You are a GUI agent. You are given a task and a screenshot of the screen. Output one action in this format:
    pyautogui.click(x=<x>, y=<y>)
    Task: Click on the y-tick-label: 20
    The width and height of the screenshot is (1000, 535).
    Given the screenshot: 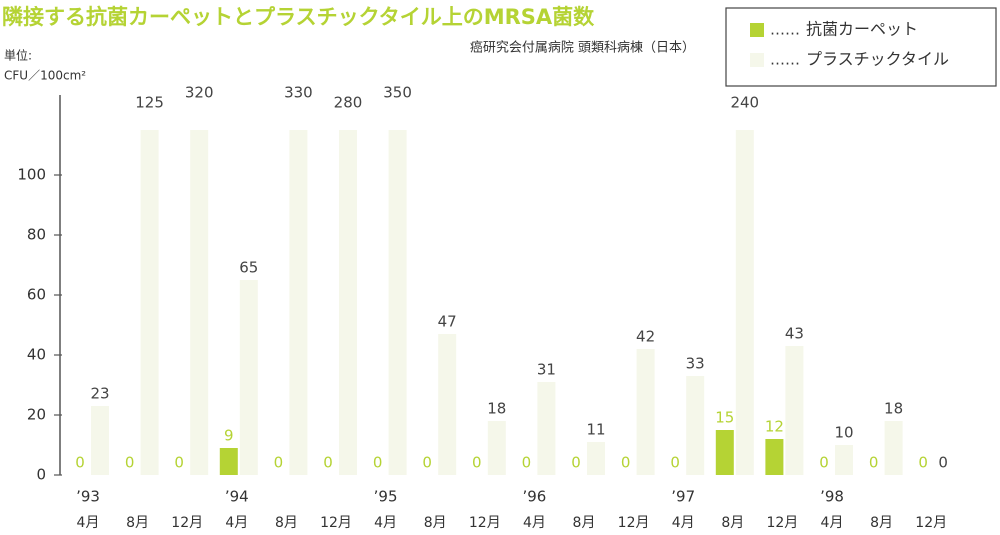 What is the action you would take?
    pyautogui.click(x=36, y=415)
    